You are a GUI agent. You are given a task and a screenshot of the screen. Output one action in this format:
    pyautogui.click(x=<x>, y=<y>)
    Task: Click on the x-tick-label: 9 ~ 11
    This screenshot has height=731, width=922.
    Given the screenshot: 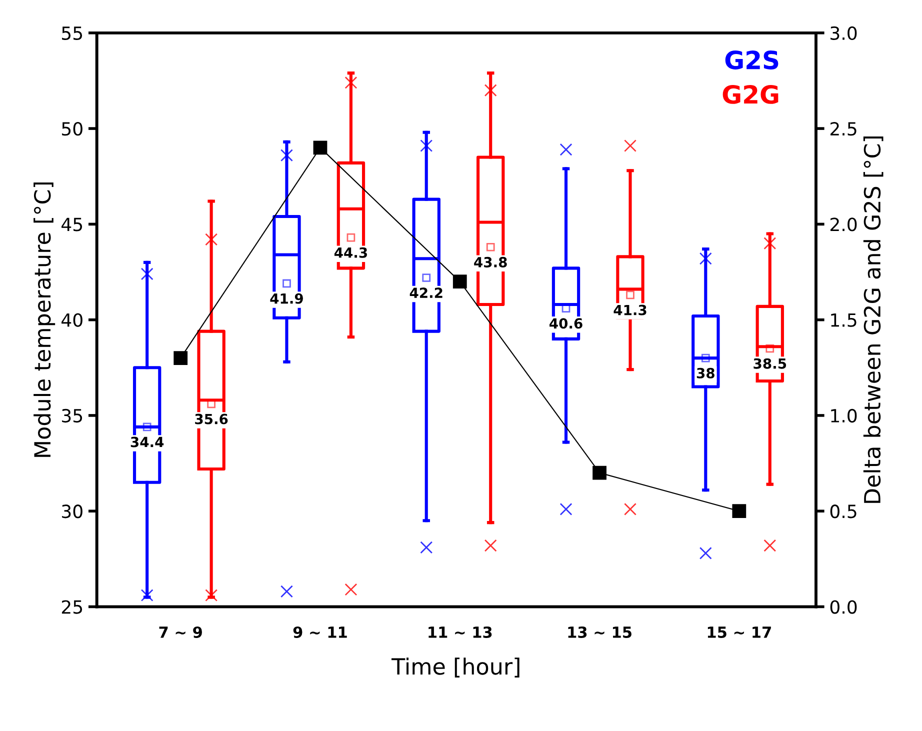 What is the action you would take?
    pyautogui.click(x=320, y=632)
    